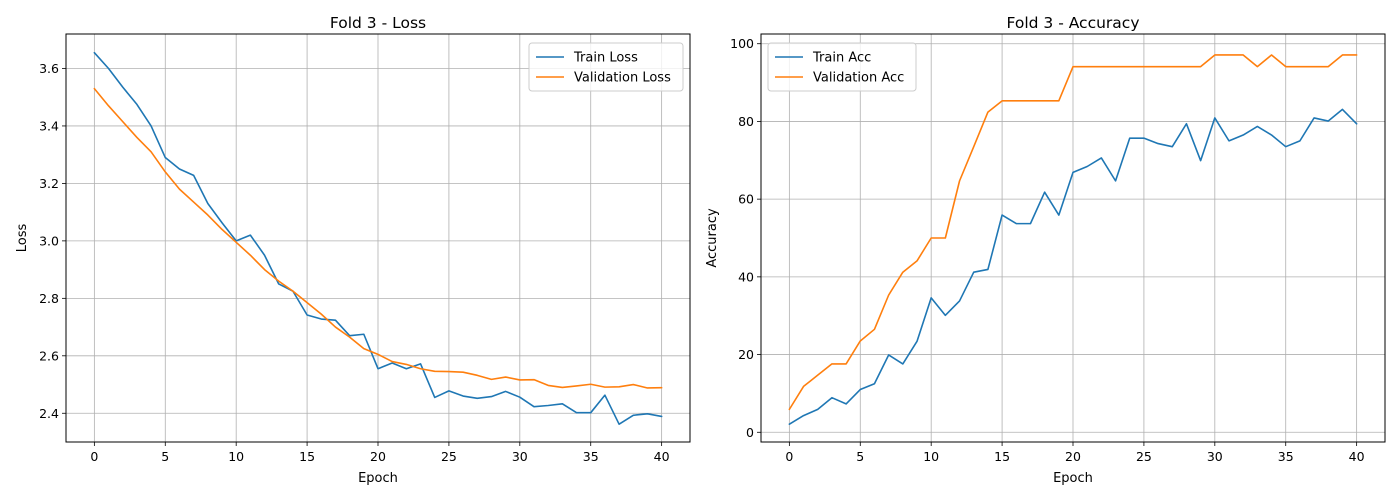 This screenshot has width=1400, height=500. What do you see at coordinates (94, 456) in the screenshot?
I see `loss-x-tick-label: 0` at bounding box center [94, 456].